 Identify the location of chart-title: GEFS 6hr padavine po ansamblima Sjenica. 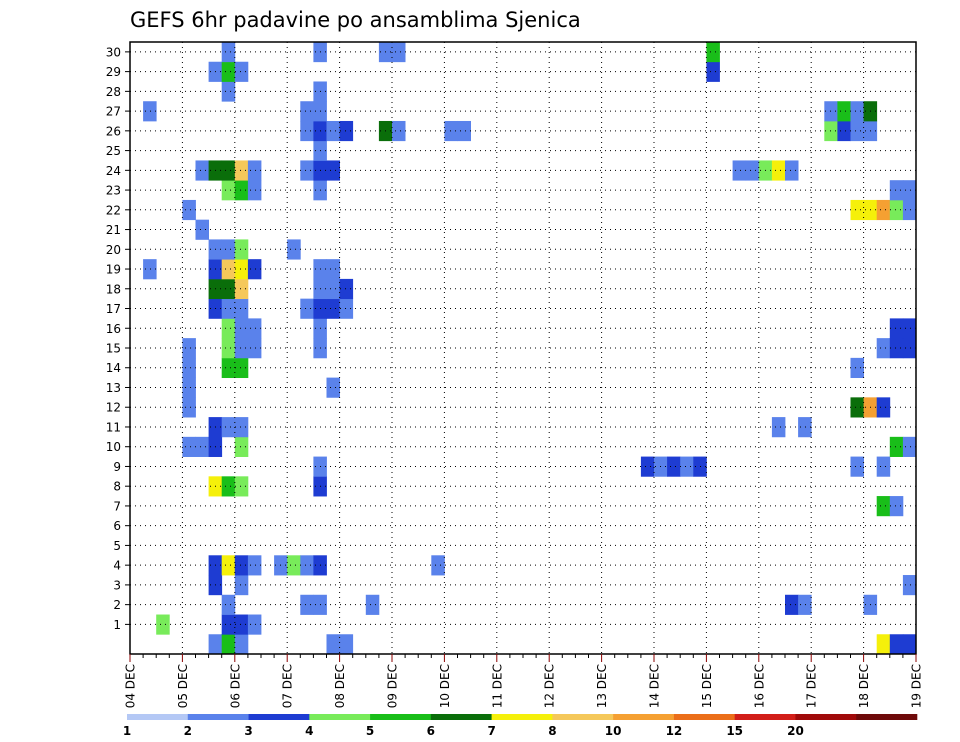
(355, 20).